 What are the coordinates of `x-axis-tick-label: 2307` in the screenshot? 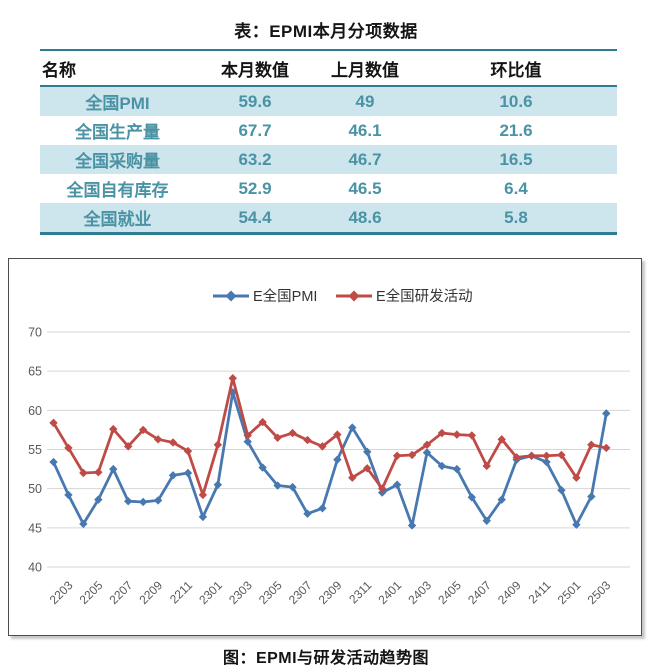 It's located at (300, 592).